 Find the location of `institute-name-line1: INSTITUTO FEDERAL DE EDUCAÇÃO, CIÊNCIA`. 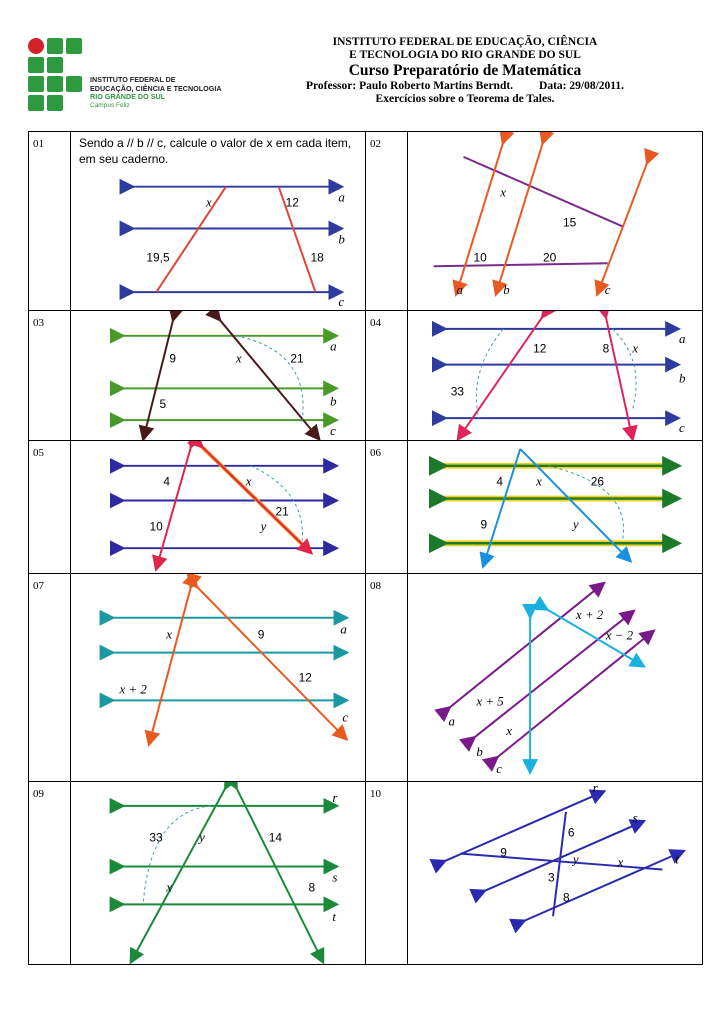

institute-name-line1: INSTITUTO FEDERAL DE EDUCAÇÃO, CIÊNCIA is located at coordinates (465, 42).